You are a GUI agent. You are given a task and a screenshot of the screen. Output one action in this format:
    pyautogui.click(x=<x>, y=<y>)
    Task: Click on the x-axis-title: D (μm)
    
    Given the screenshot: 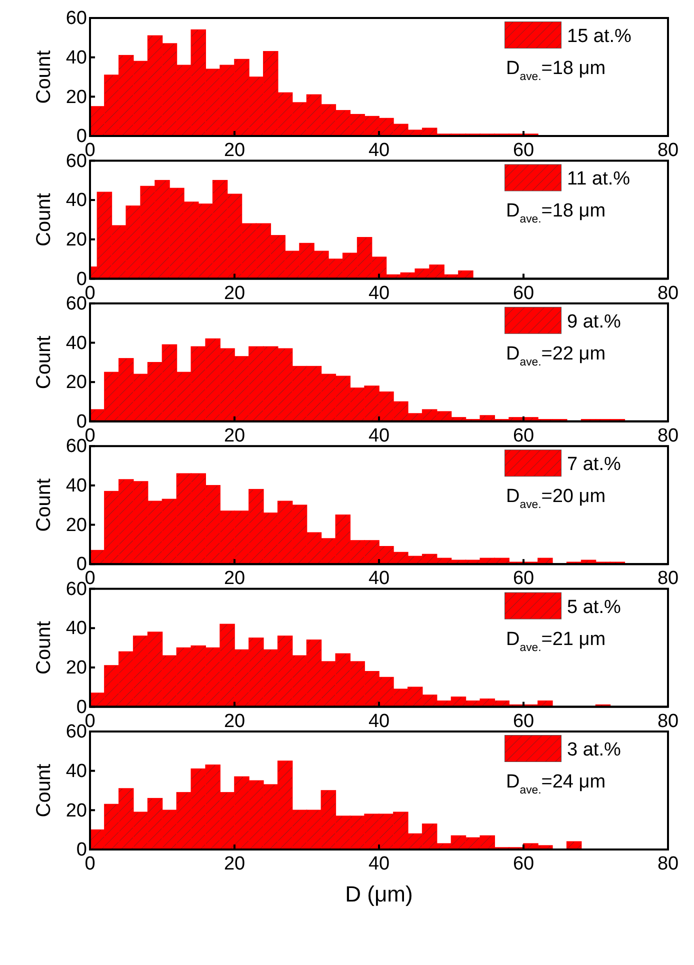 What is the action you would take?
    pyautogui.click(x=379, y=894)
    